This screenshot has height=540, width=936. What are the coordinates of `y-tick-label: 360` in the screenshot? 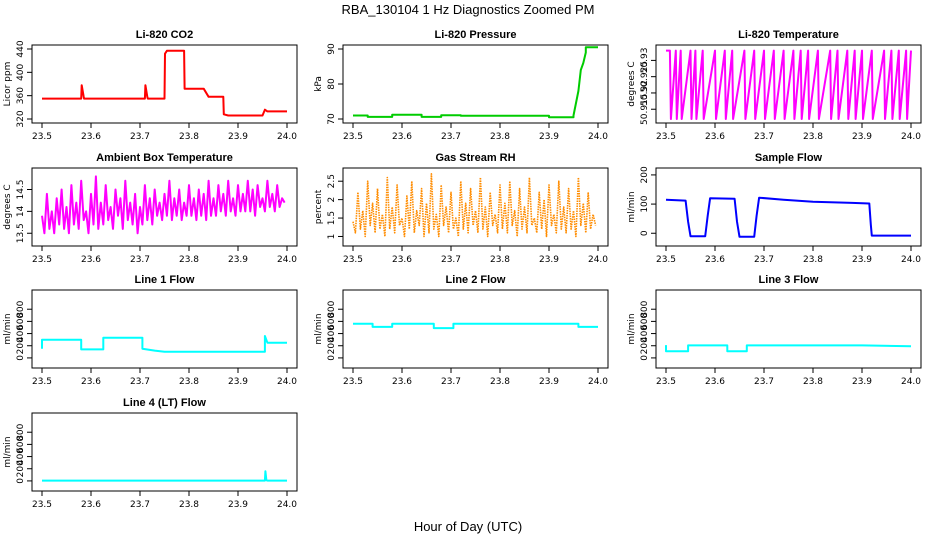 It's located at (21, 95).